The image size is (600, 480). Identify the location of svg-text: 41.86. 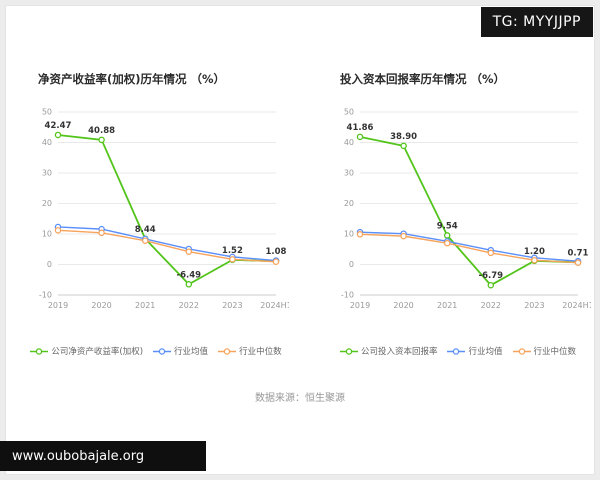
(360, 128).